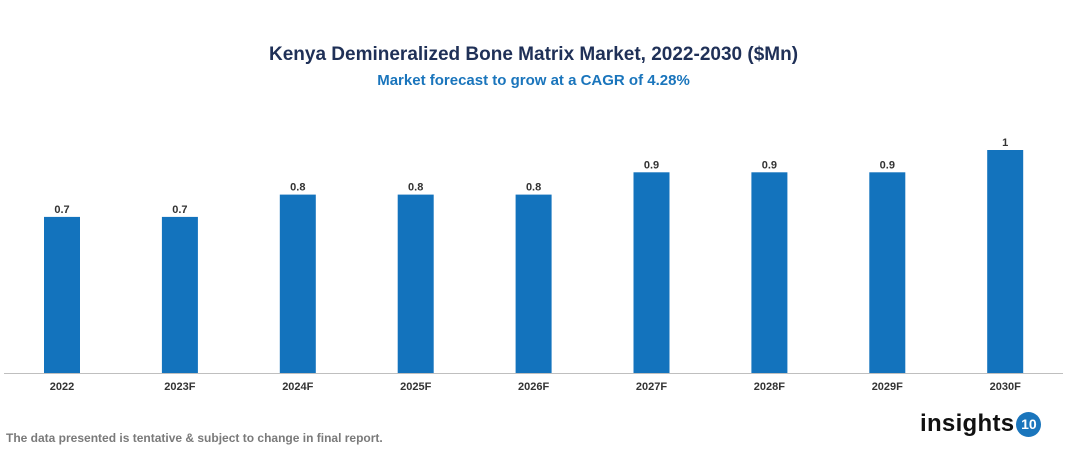  Describe the element at coordinates (967, 423) in the screenshot. I see `logo-text: insights` at that location.